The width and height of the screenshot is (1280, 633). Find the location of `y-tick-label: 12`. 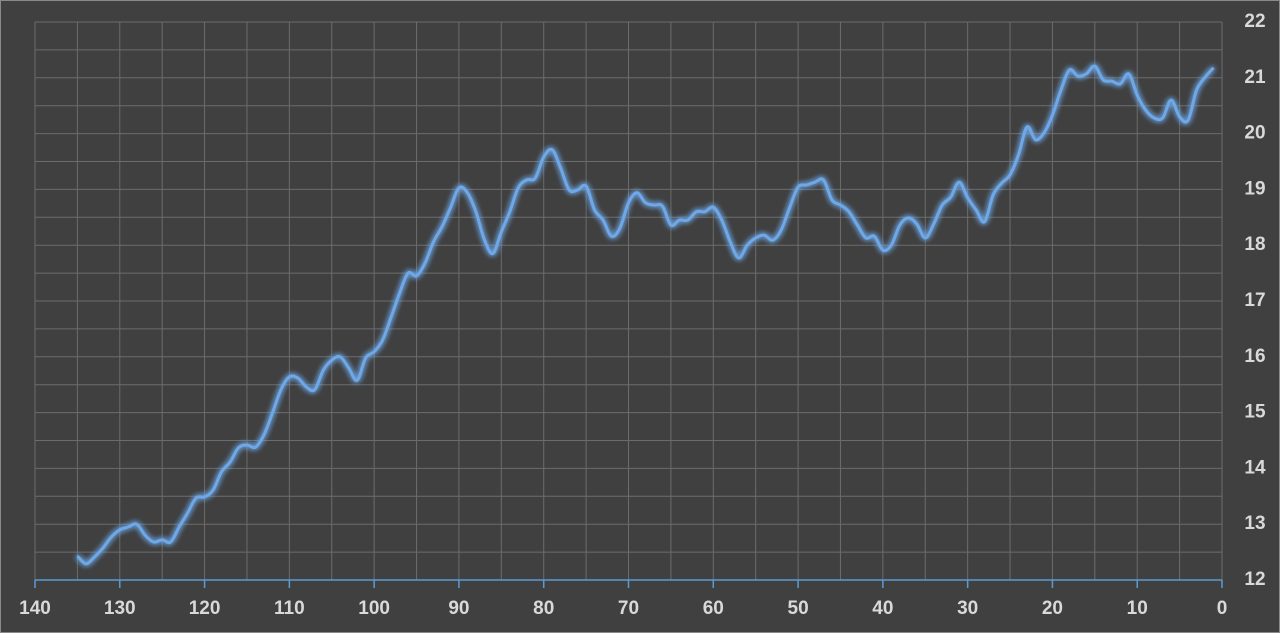

y-tick-label: 12 is located at coordinates (1254, 579).